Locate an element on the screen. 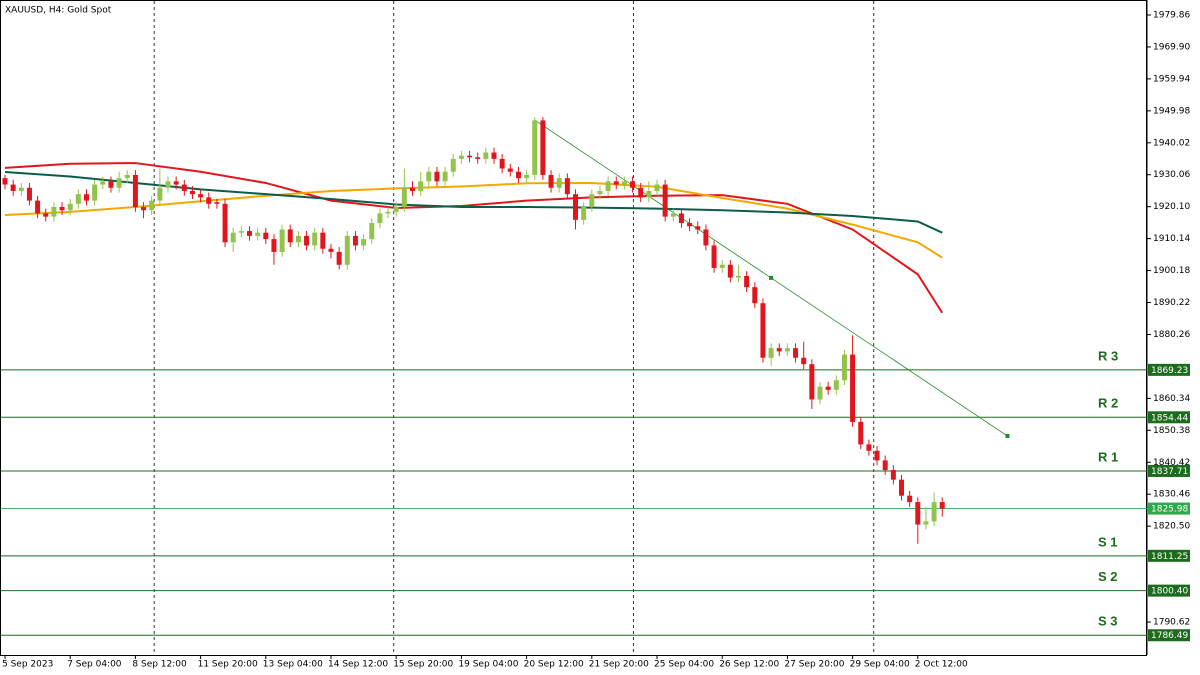 The width and height of the screenshot is (1200, 675). x-tick-label: 5 Sep 2023 is located at coordinates (27, 665).